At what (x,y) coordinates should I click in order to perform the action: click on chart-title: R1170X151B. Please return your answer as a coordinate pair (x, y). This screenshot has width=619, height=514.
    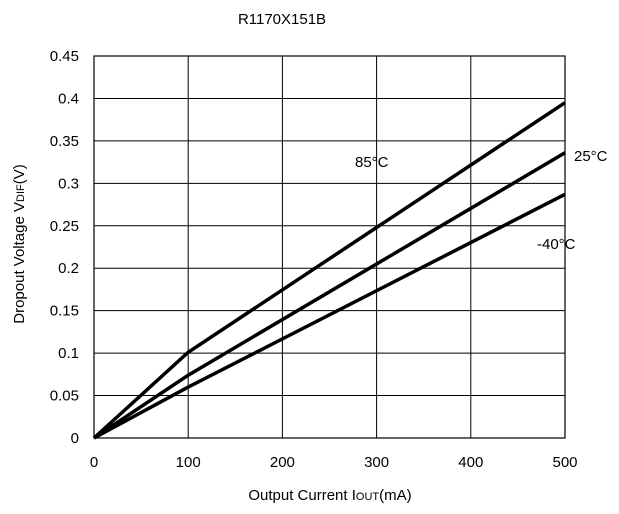
    Looking at the image, I should click on (282, 19).